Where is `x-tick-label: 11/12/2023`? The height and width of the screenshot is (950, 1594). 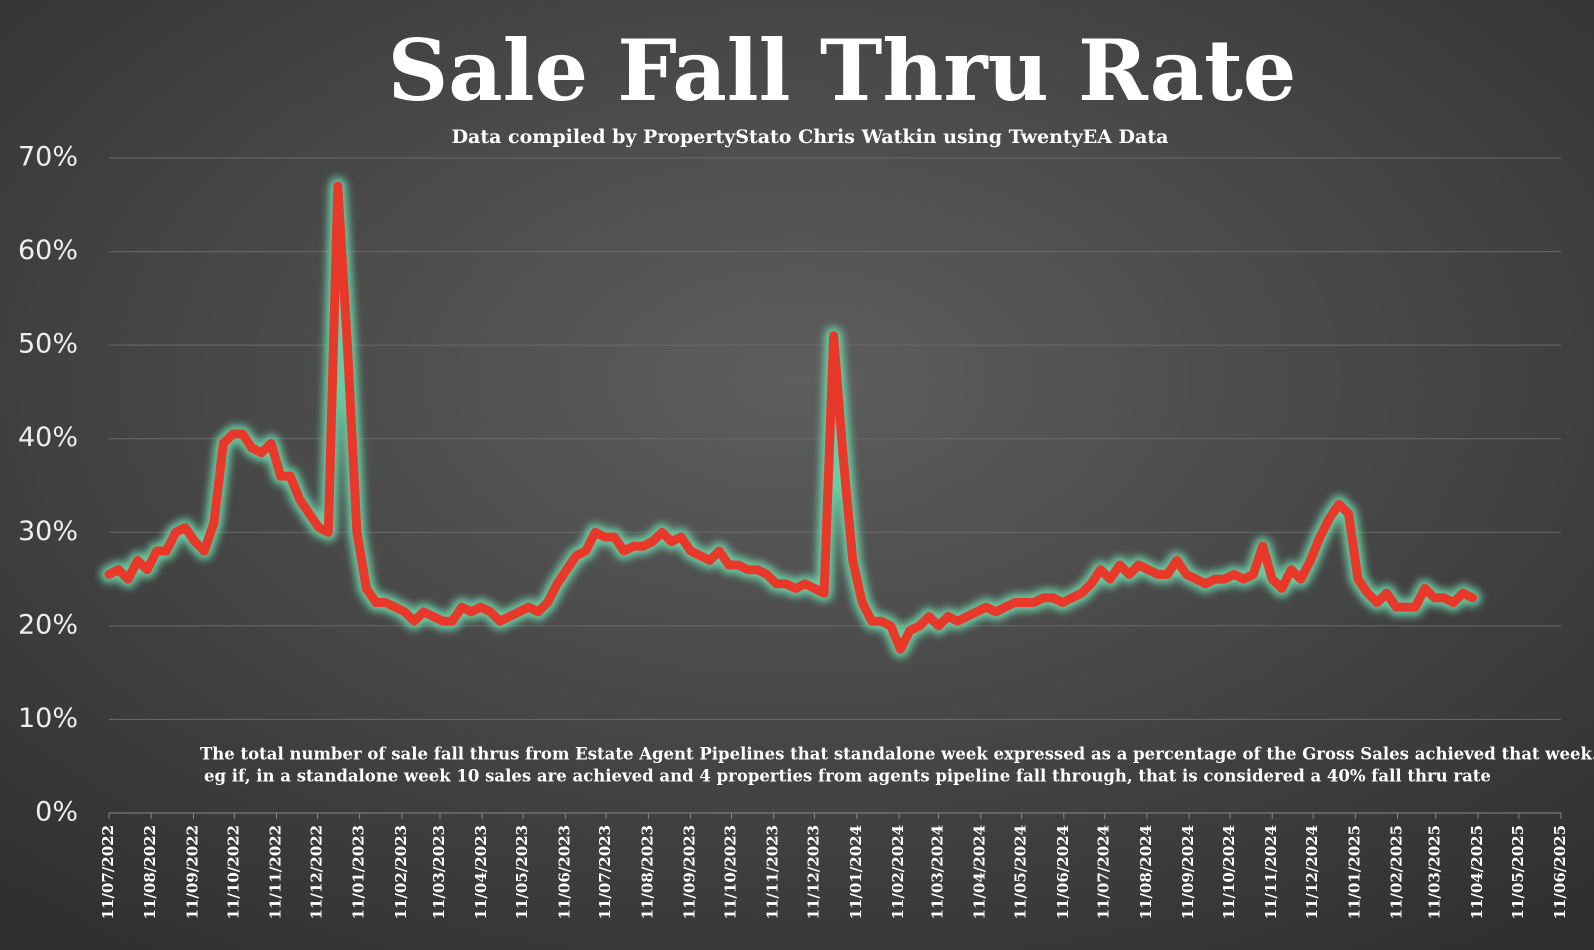
x-tick-label: 11/12/2023 is located at coordinates (814, 872).